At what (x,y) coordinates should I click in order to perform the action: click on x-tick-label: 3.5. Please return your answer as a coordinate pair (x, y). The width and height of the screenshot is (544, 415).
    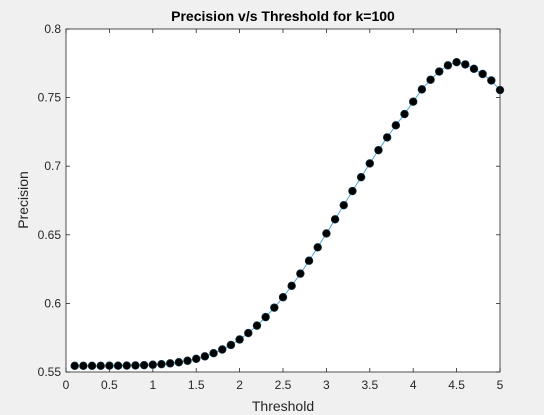
    Looking at the image, I should click on (369, 385).